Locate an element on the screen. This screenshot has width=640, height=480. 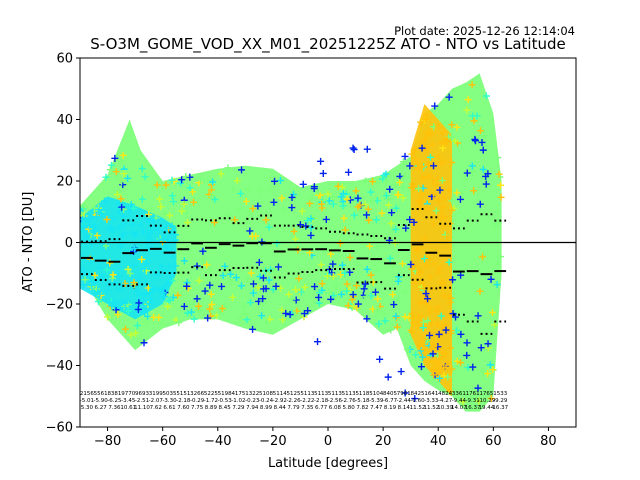
bin-mean-label: -6.25 is located at coordinates (114, 401).